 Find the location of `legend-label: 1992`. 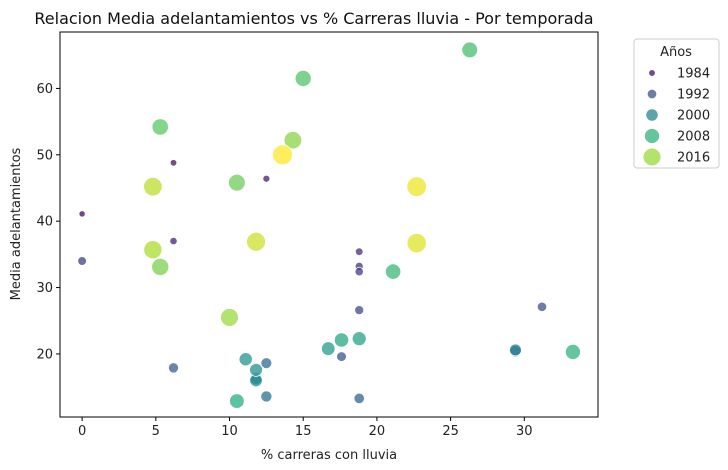

legend-label: 1992 is located at coordinates (693, 95).